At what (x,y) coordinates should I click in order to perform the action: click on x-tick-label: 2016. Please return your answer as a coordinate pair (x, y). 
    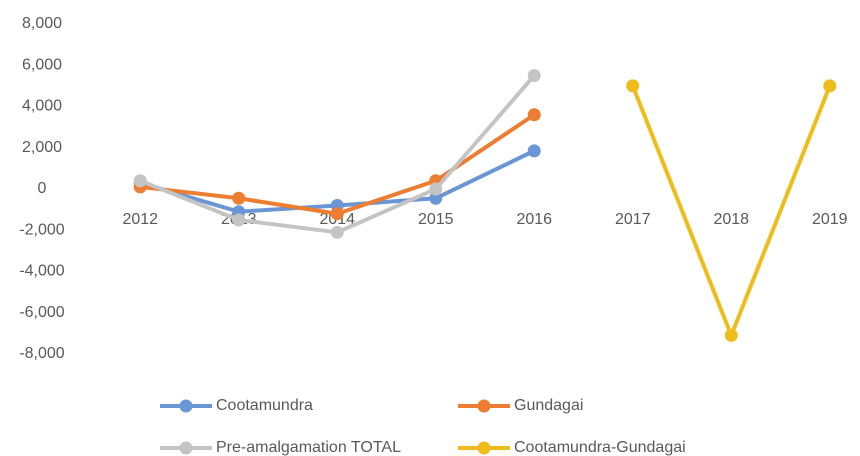
    Looking at the image, I should click on (534, 219).